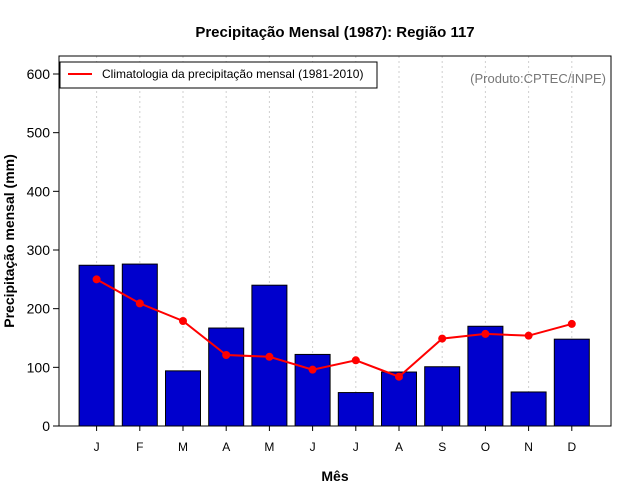 This screenshot has height=500, width=640. What do you see at coordinates (571, 447) in the screenshot?
I see `x-tick-label: D` at bounding box center [571, 447].